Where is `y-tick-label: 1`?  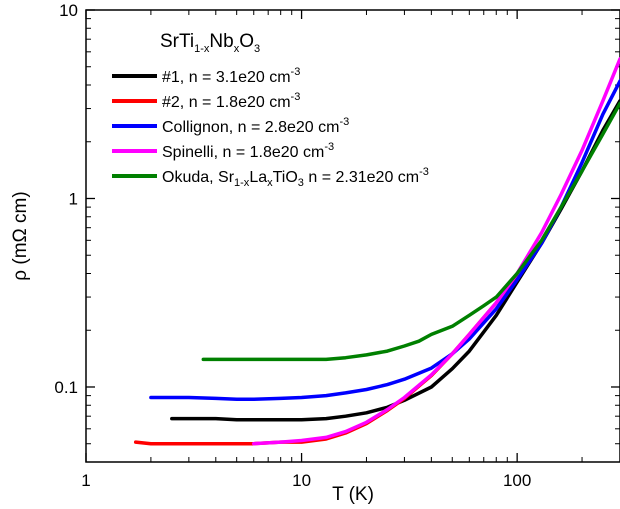 y-tick-label: 1 is located at coordinates (73, 198).